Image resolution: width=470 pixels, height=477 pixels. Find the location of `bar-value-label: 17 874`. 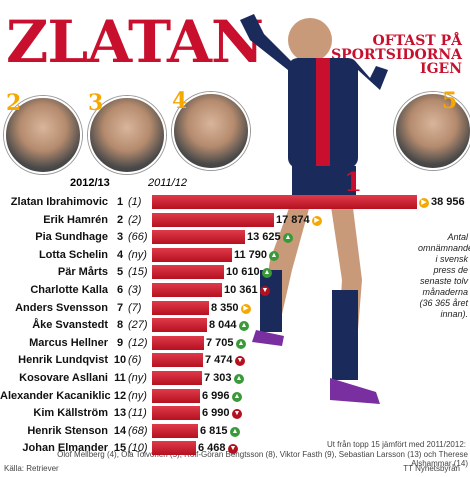

bar-value-label: 17 874 is located at coordinates (293, 220).